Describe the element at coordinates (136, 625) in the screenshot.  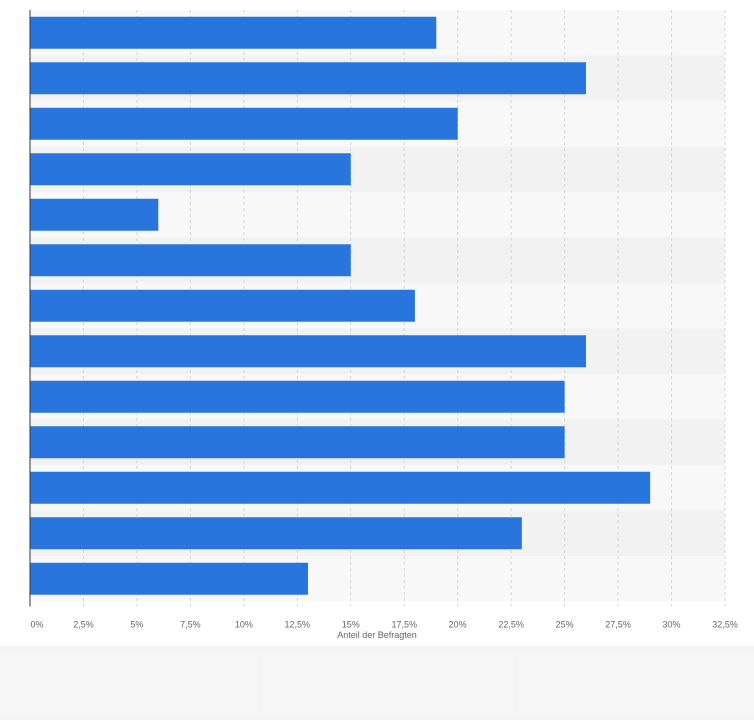
I see `x-tick-label: 5%` at that location.